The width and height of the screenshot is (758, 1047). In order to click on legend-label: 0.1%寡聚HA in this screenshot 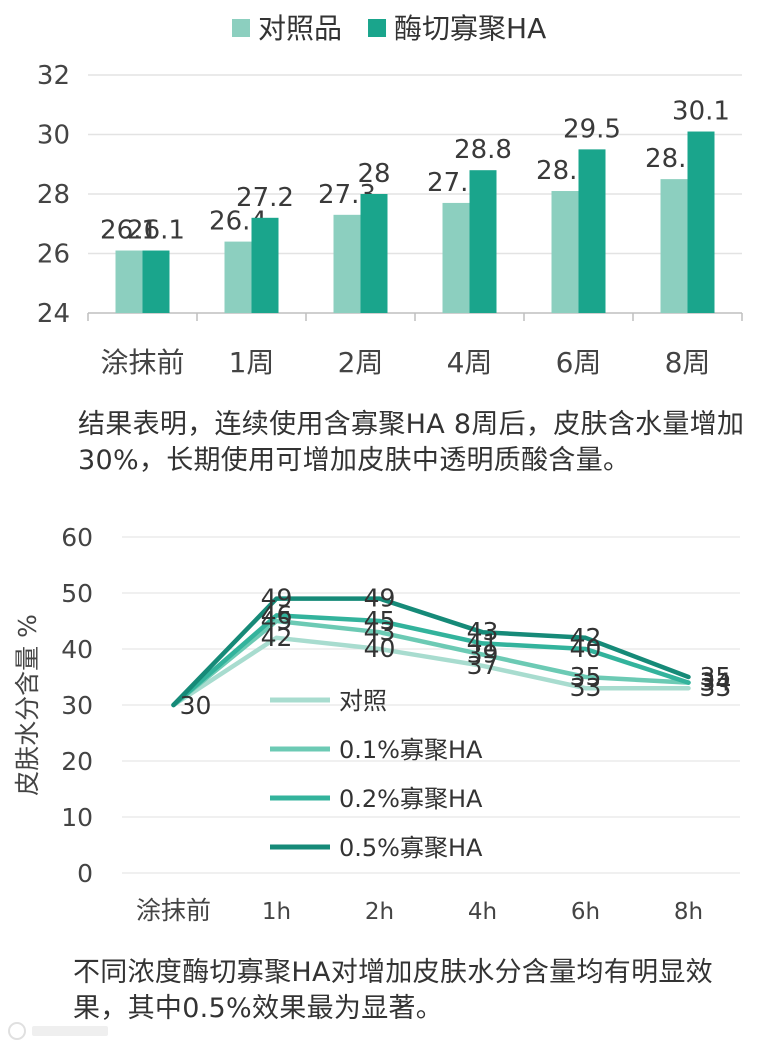, I will do `click(411, 750)`.